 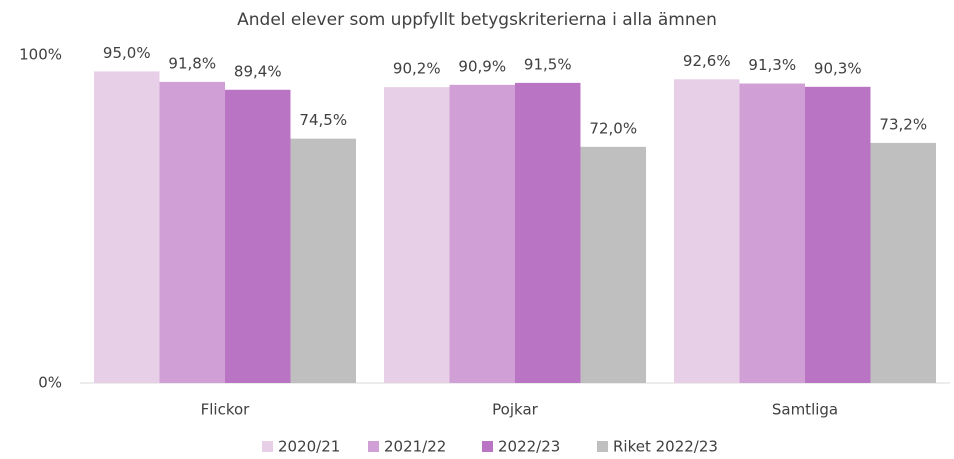 I want to click on legend-label: Riket 2022/23, so click(x=665, y=447).